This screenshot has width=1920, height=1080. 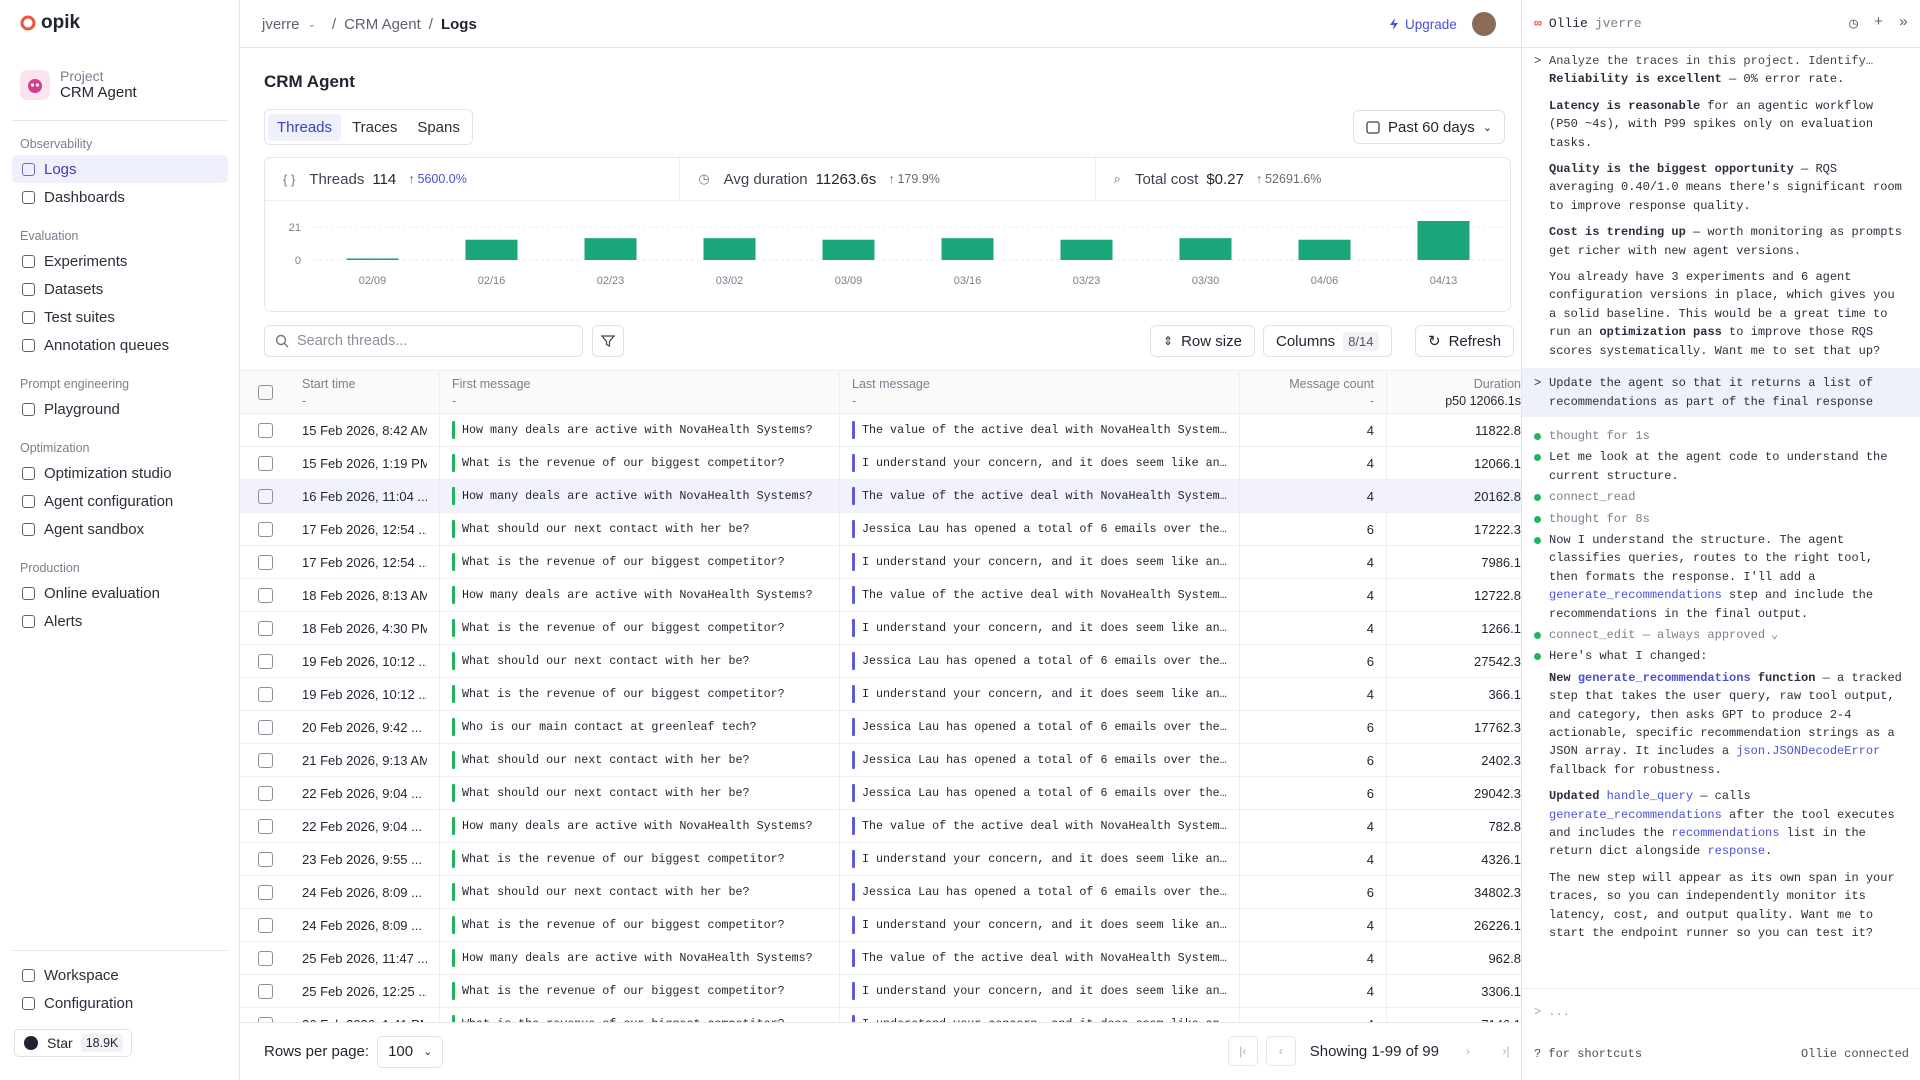 I want to click on last-page: ›|, so click(x=1506, y=1051).